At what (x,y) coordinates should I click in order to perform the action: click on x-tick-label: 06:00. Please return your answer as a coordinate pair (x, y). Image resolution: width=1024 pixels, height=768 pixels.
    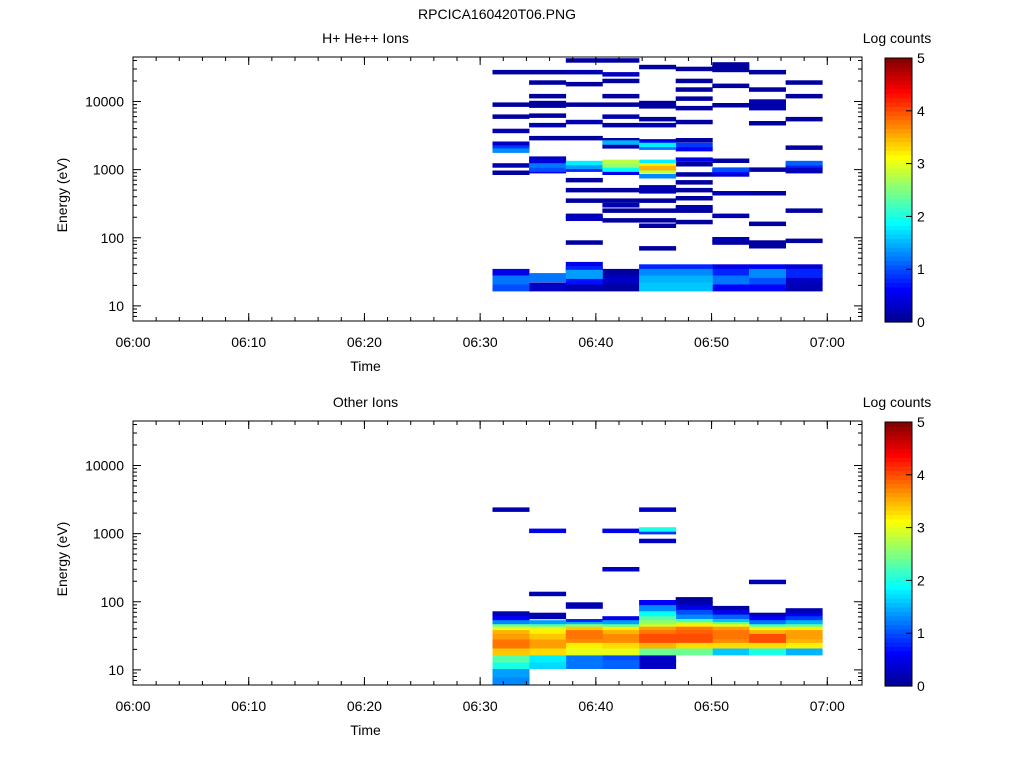
    Looking at the image, I should click on (132, 706).